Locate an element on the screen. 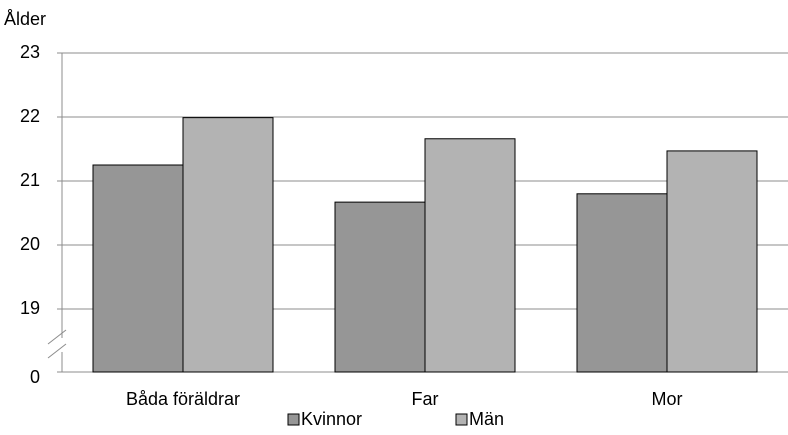 This screenshot has width=788, height=435. y-tick-label: 23 is located at coordinates (30, 52).